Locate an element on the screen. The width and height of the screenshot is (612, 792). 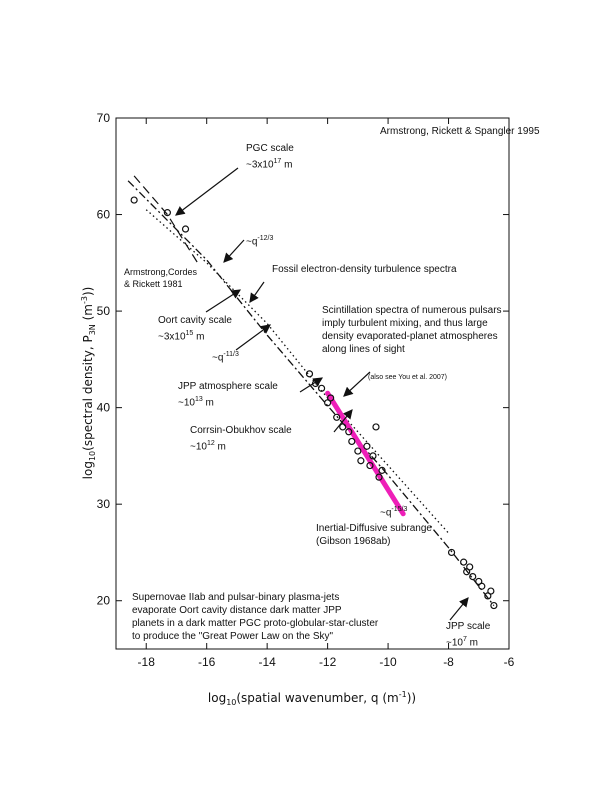
x-tick-label: -8 is located at coordinates (448, 662).